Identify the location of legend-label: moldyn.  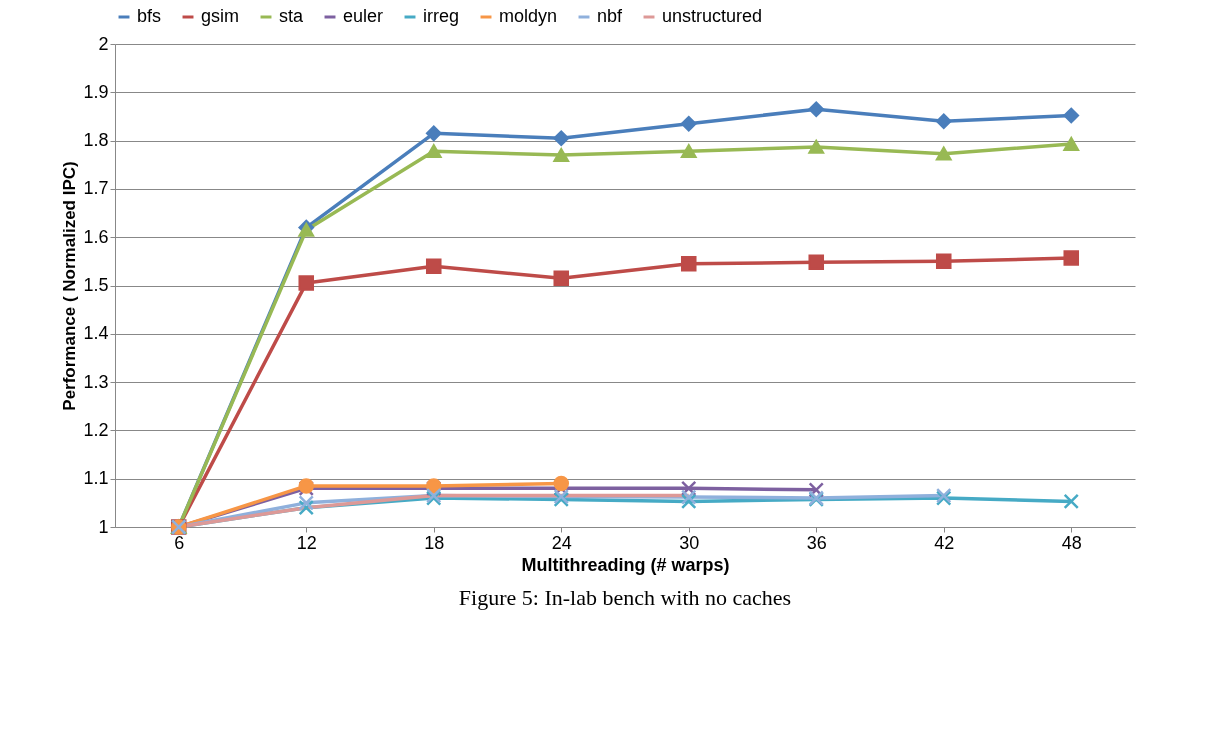
(528, 16).